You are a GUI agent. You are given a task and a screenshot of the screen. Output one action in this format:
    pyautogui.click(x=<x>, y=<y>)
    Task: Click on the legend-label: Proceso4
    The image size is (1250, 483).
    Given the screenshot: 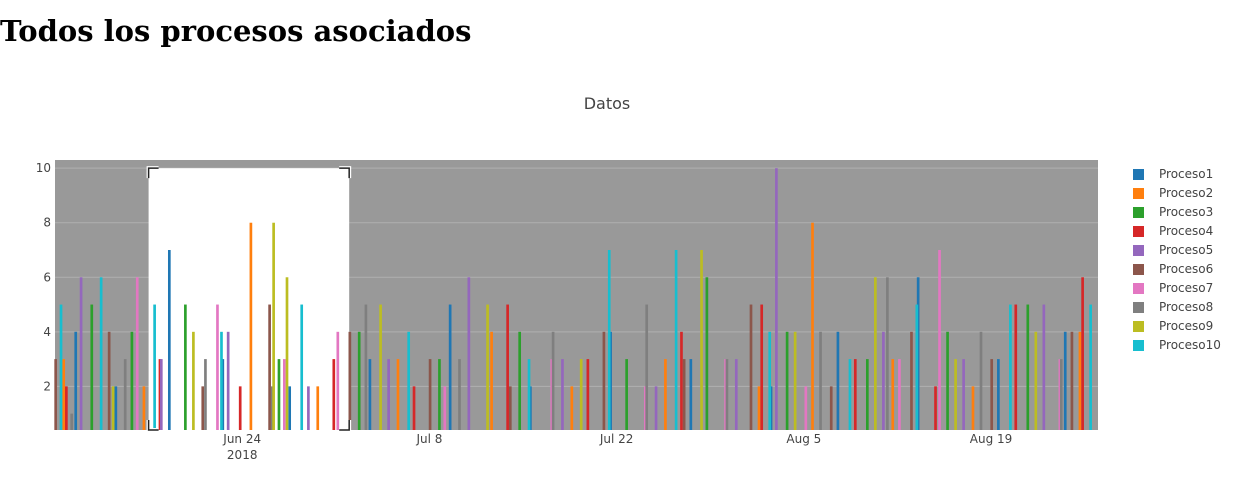 What is the action you would take?
    pyautogui.click(x=1186, y=231)
    